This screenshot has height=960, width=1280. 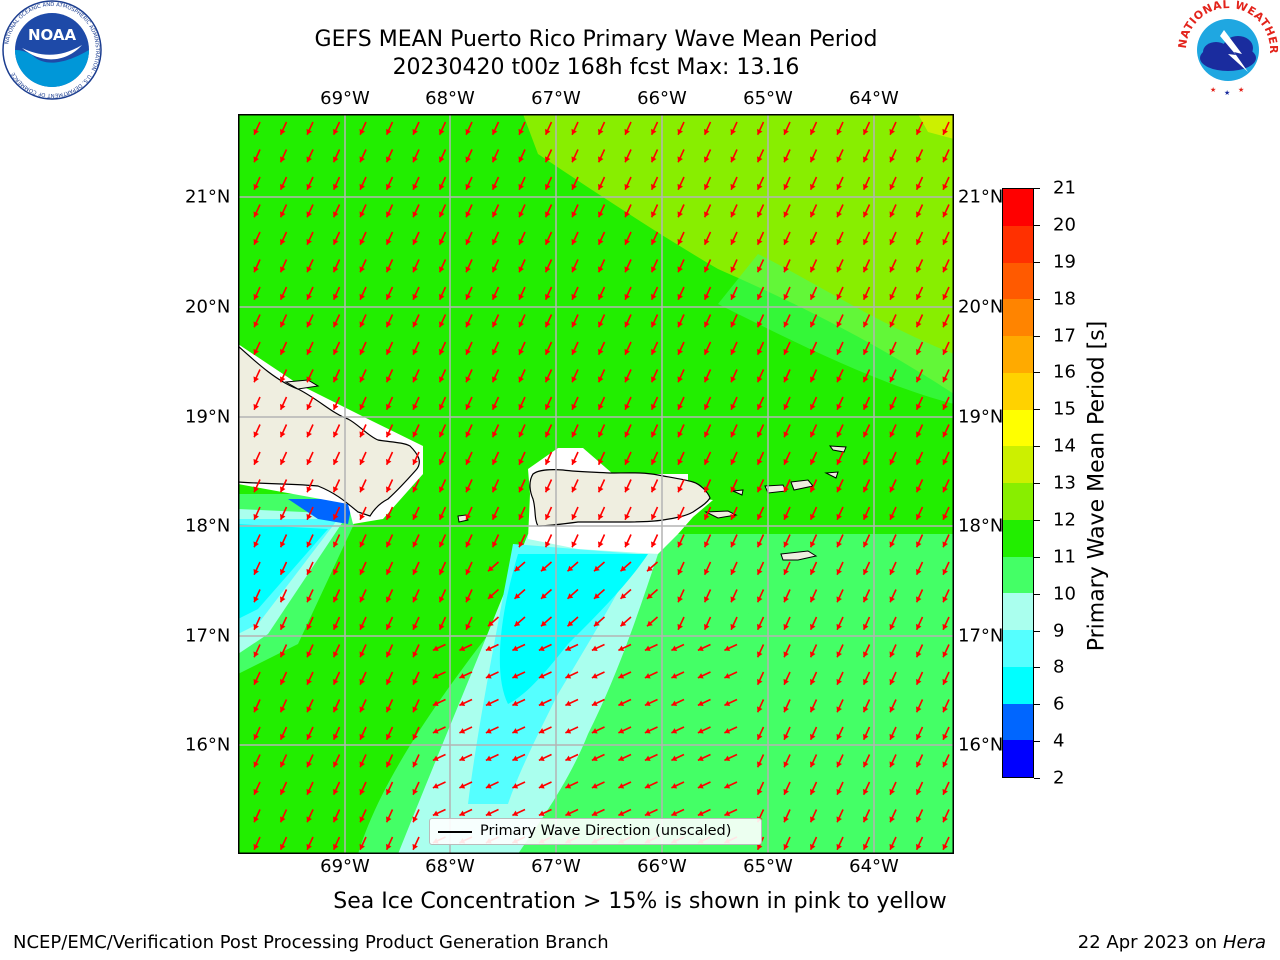 I want to click on lat-label-right: 19°N, so click(x=981, y=417).